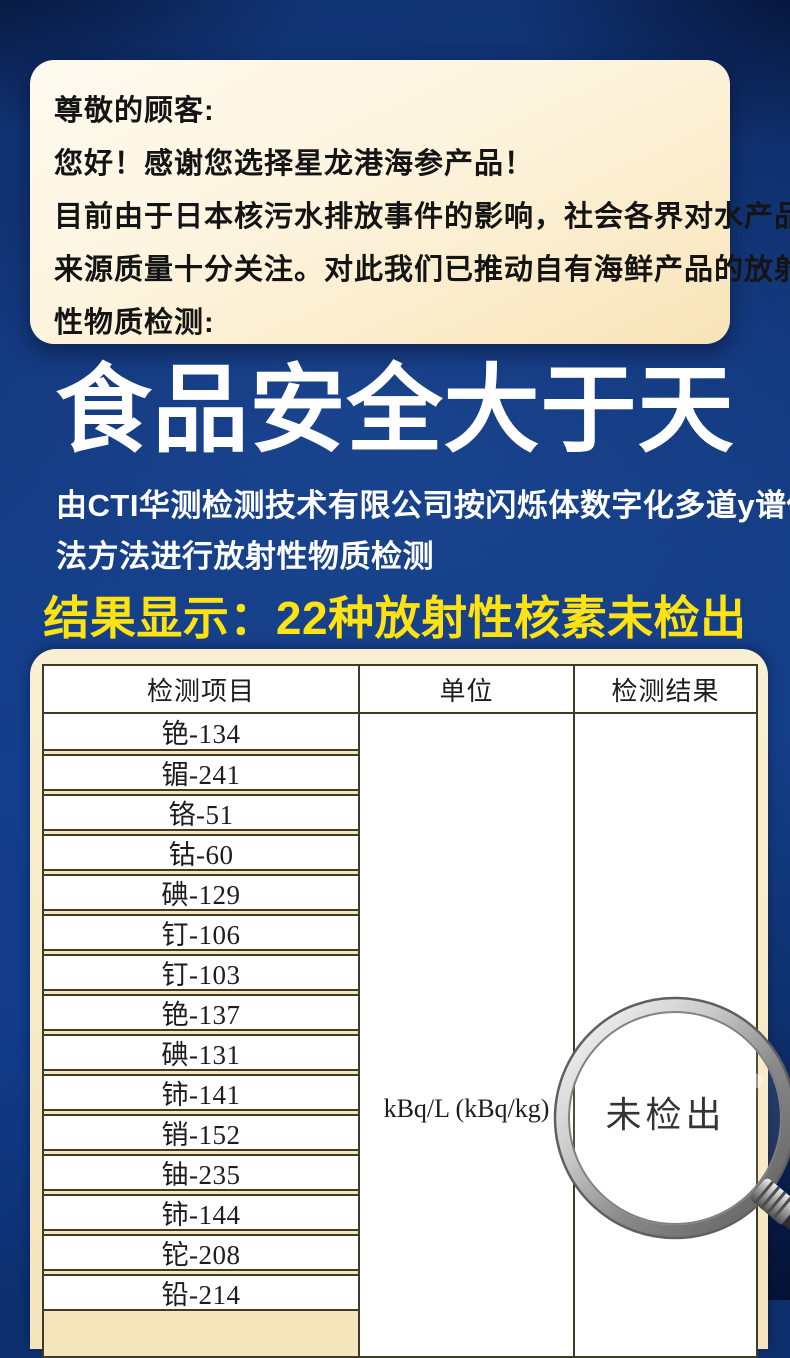  I want to click on column-header-result: 检测结果, so click(665, 691).